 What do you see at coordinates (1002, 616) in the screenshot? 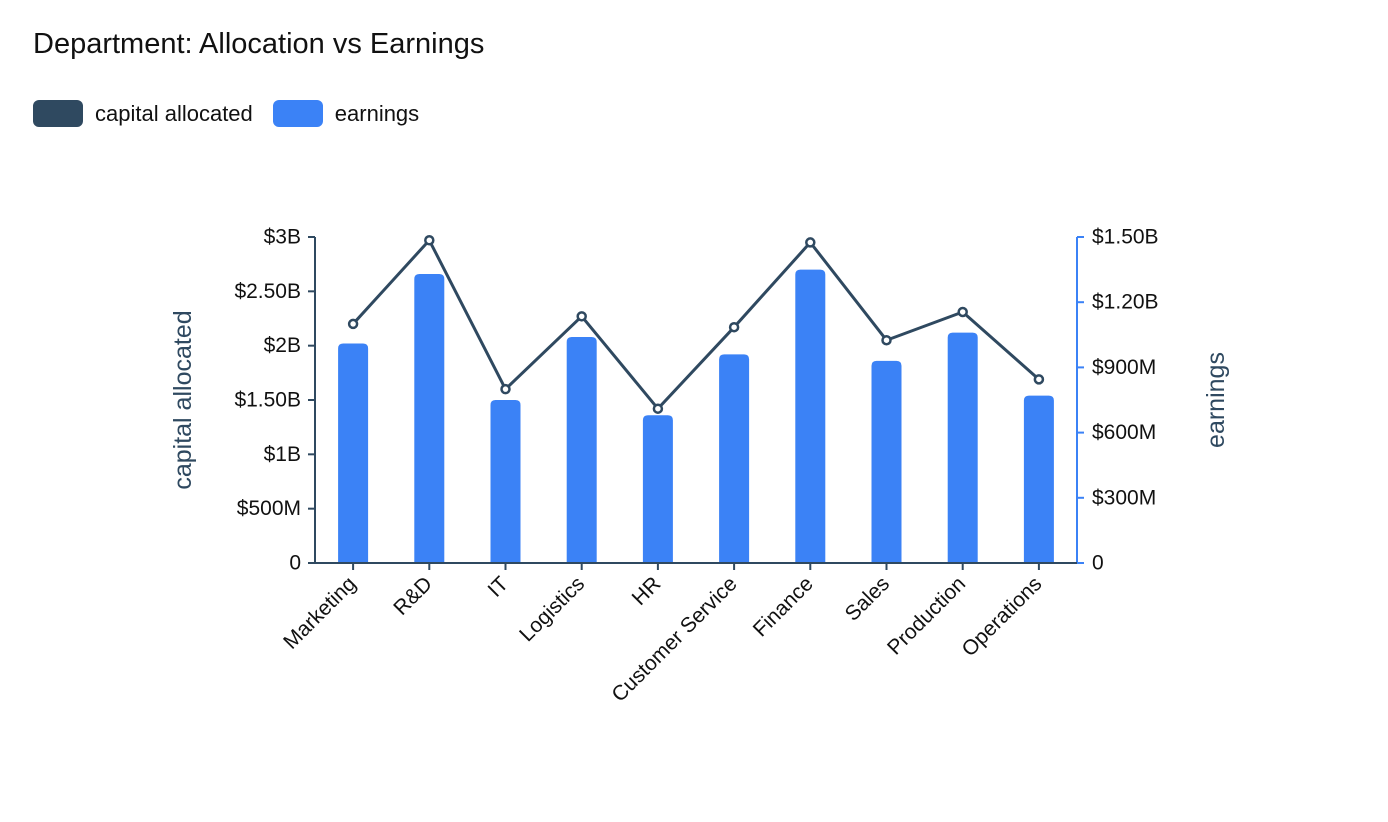
I see `x-tick-label-operations: Operations` at bounding box center [1002, 616].